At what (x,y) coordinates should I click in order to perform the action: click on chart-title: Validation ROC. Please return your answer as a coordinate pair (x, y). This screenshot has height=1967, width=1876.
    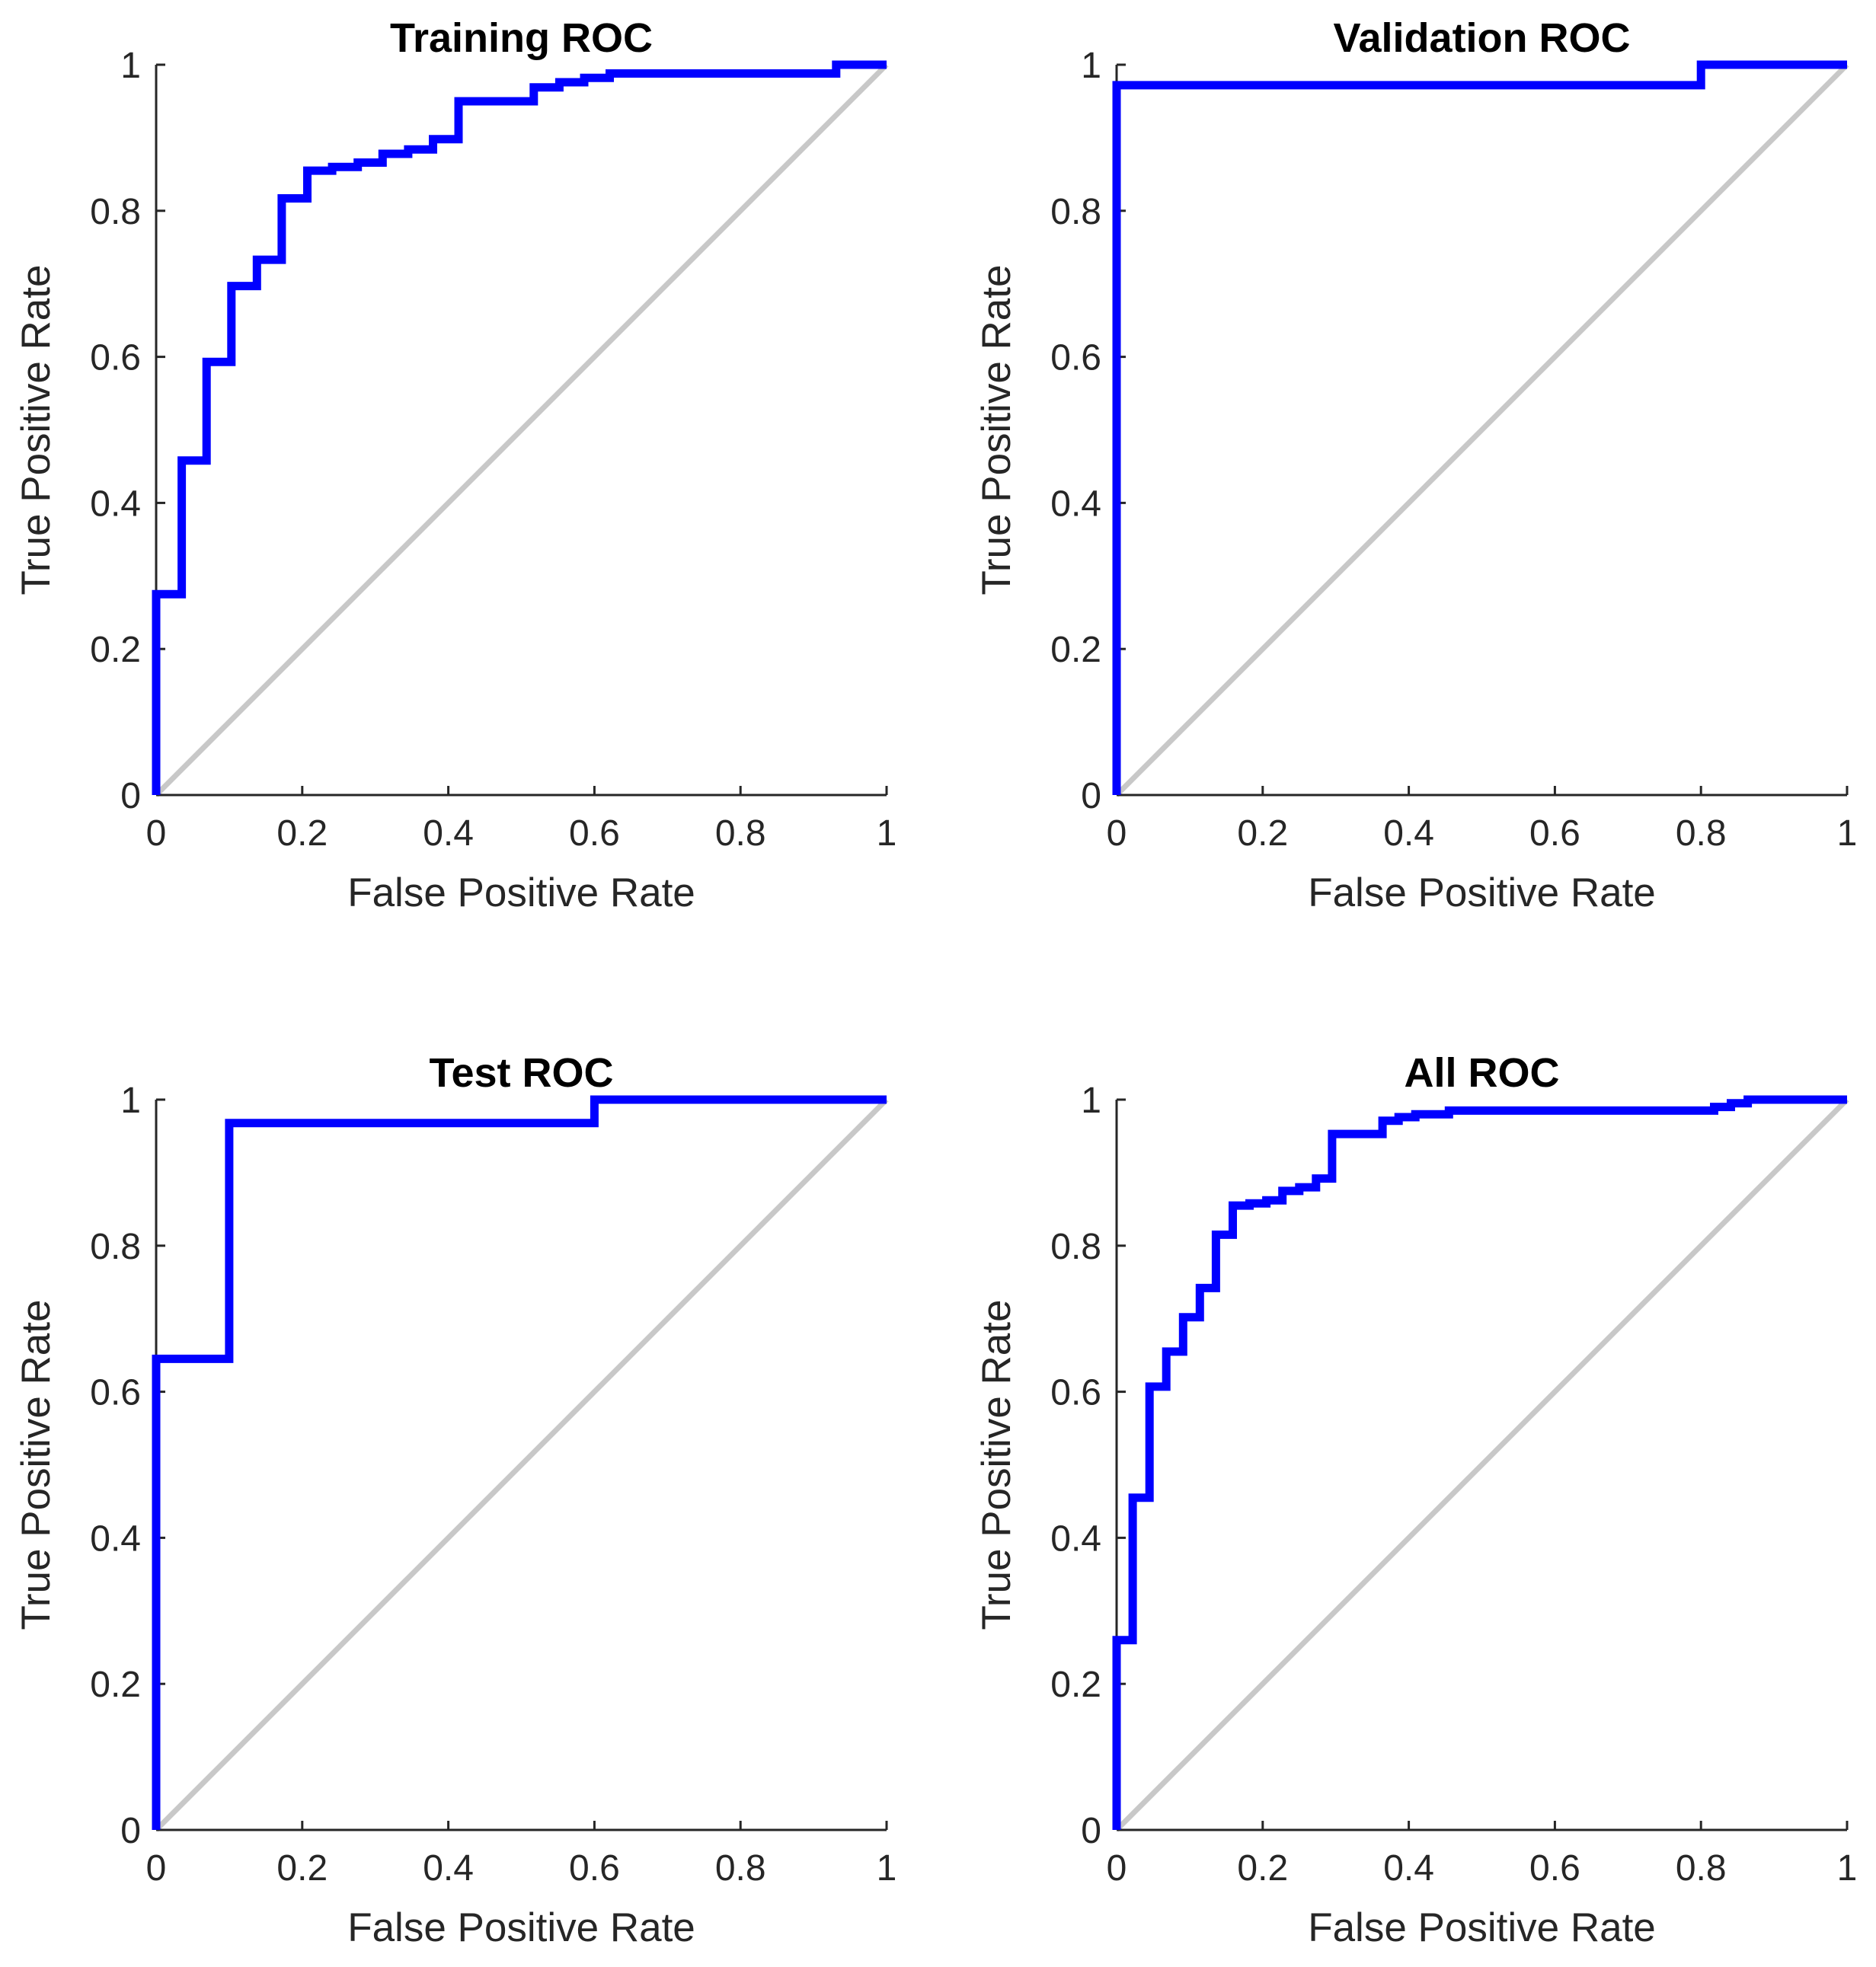
    Looking at the image, I should click on (1481, 38).